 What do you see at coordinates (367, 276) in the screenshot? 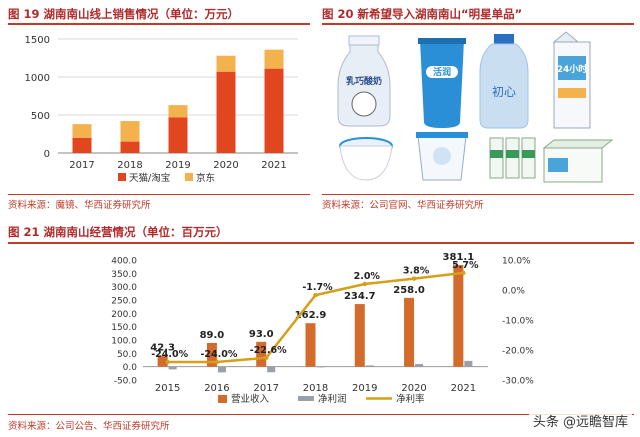
I see `margin-label: 2.0%` at bounding box center [367, 276].